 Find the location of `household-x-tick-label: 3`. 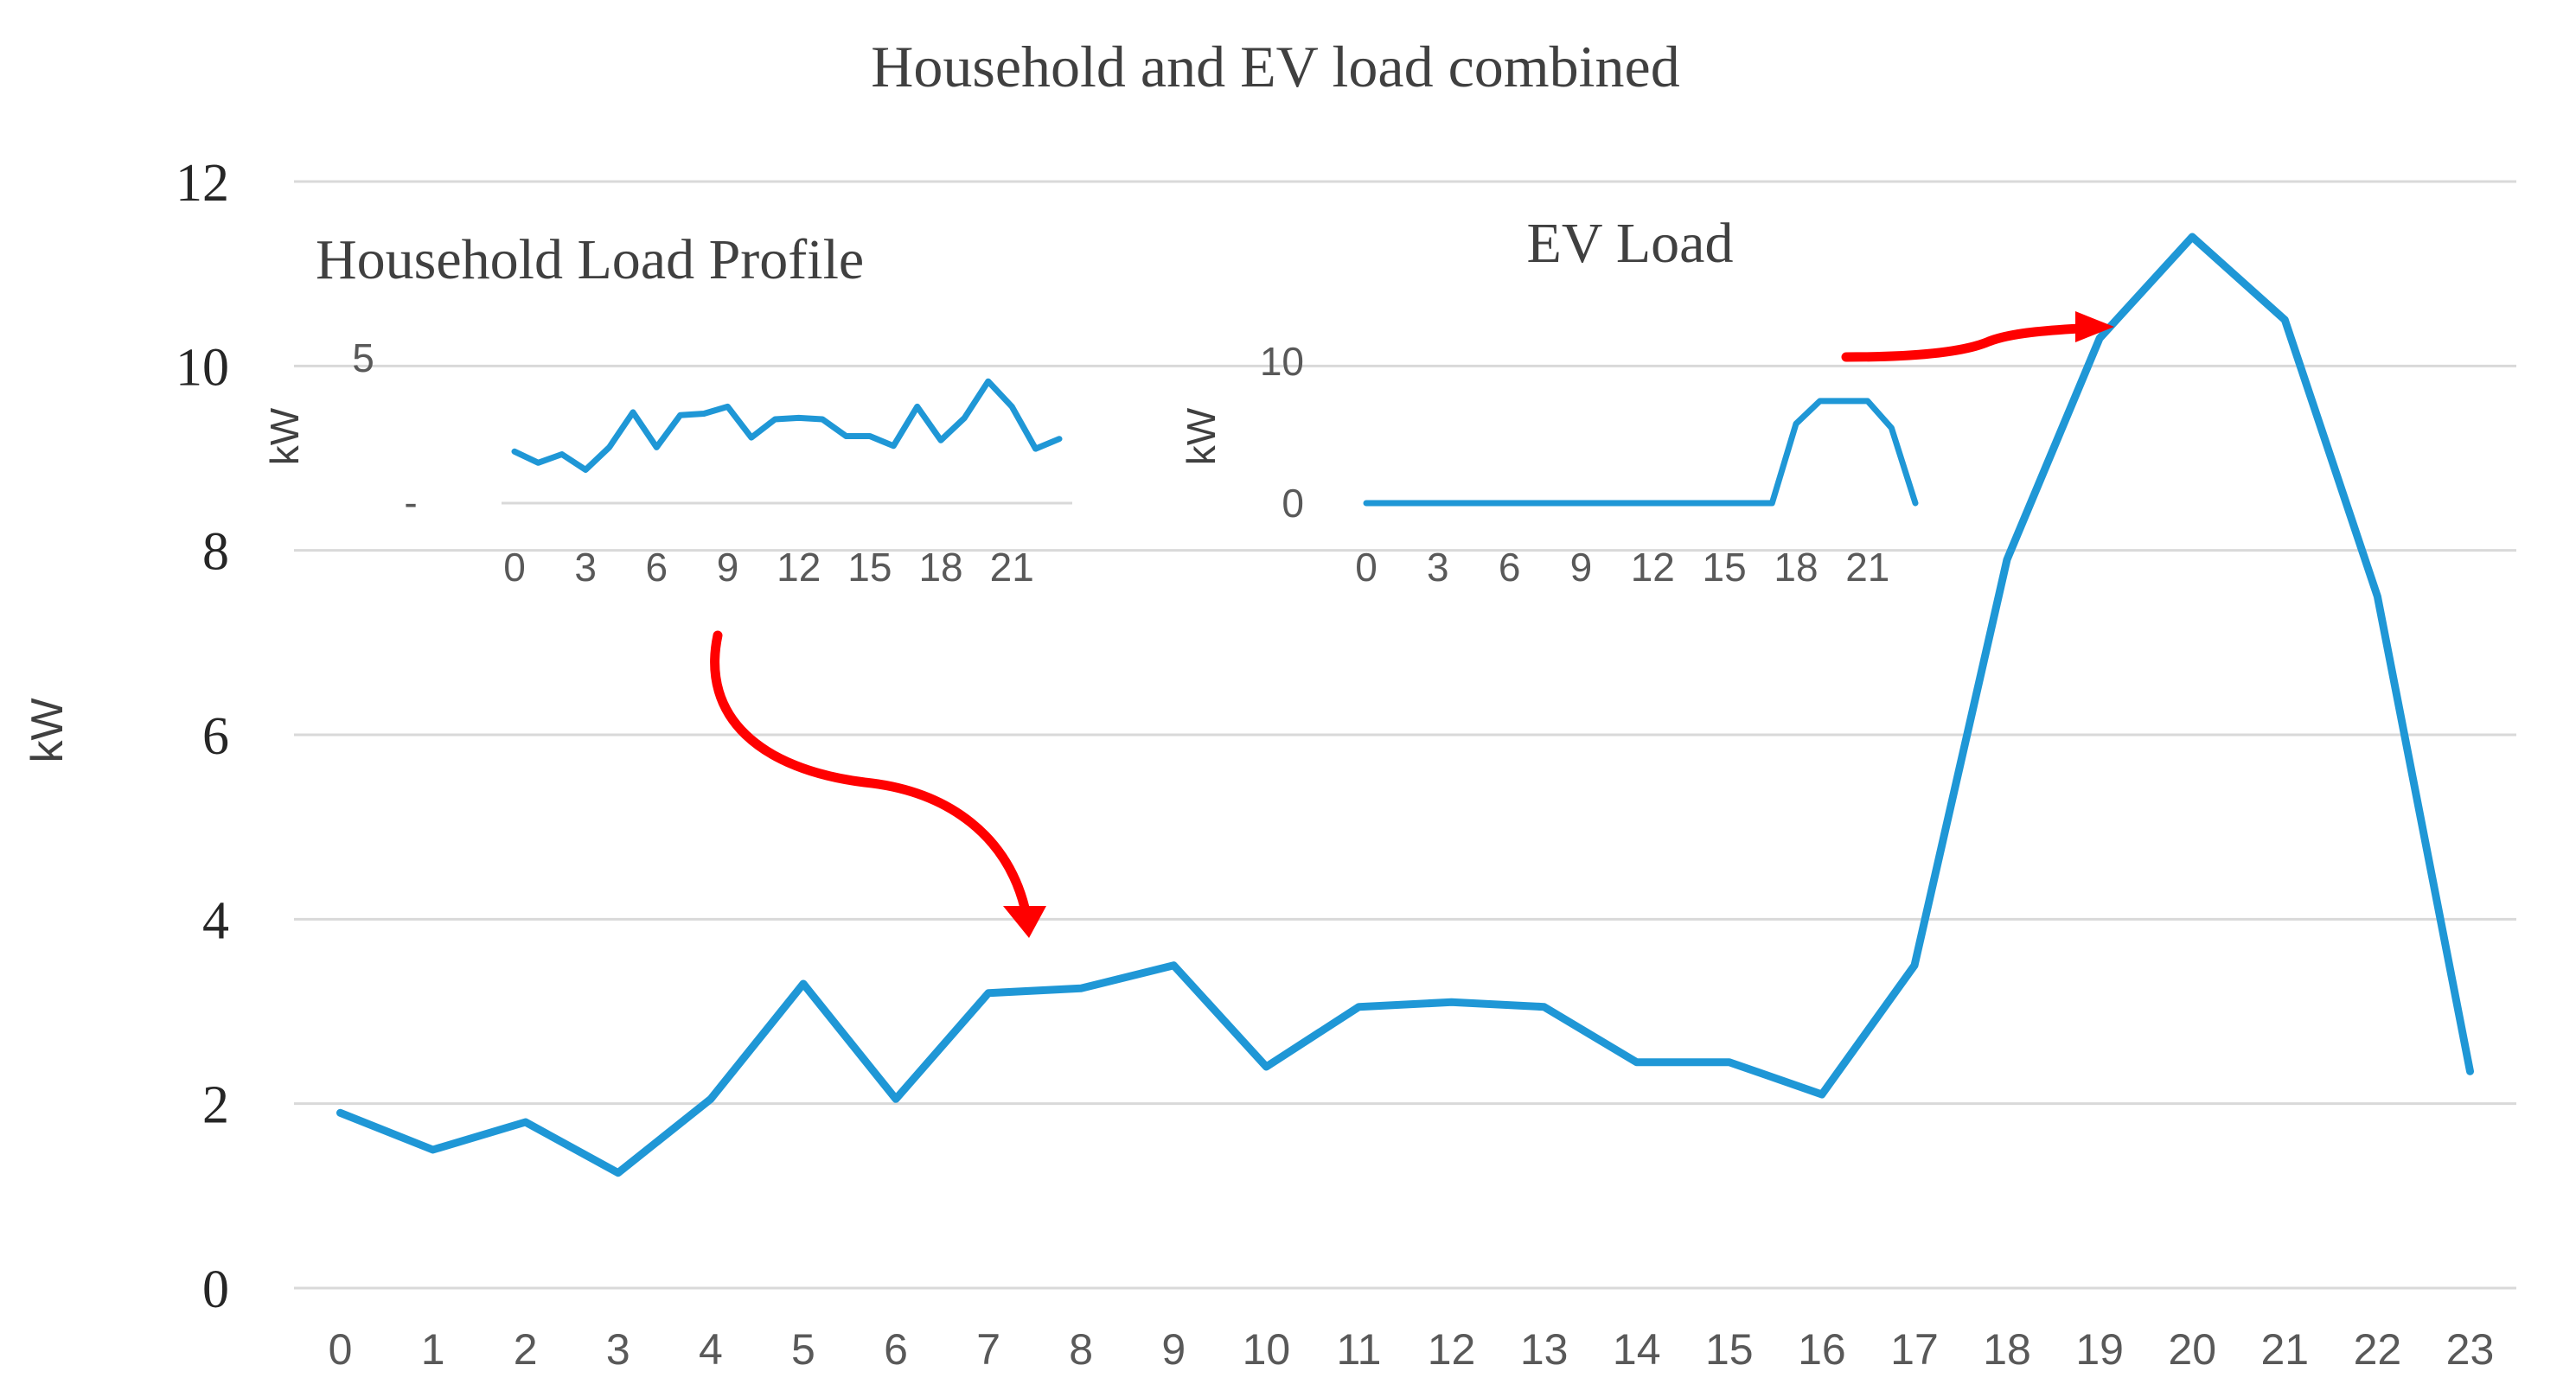

household-x-tick-label: 3 is located at coordinates (586, 567).